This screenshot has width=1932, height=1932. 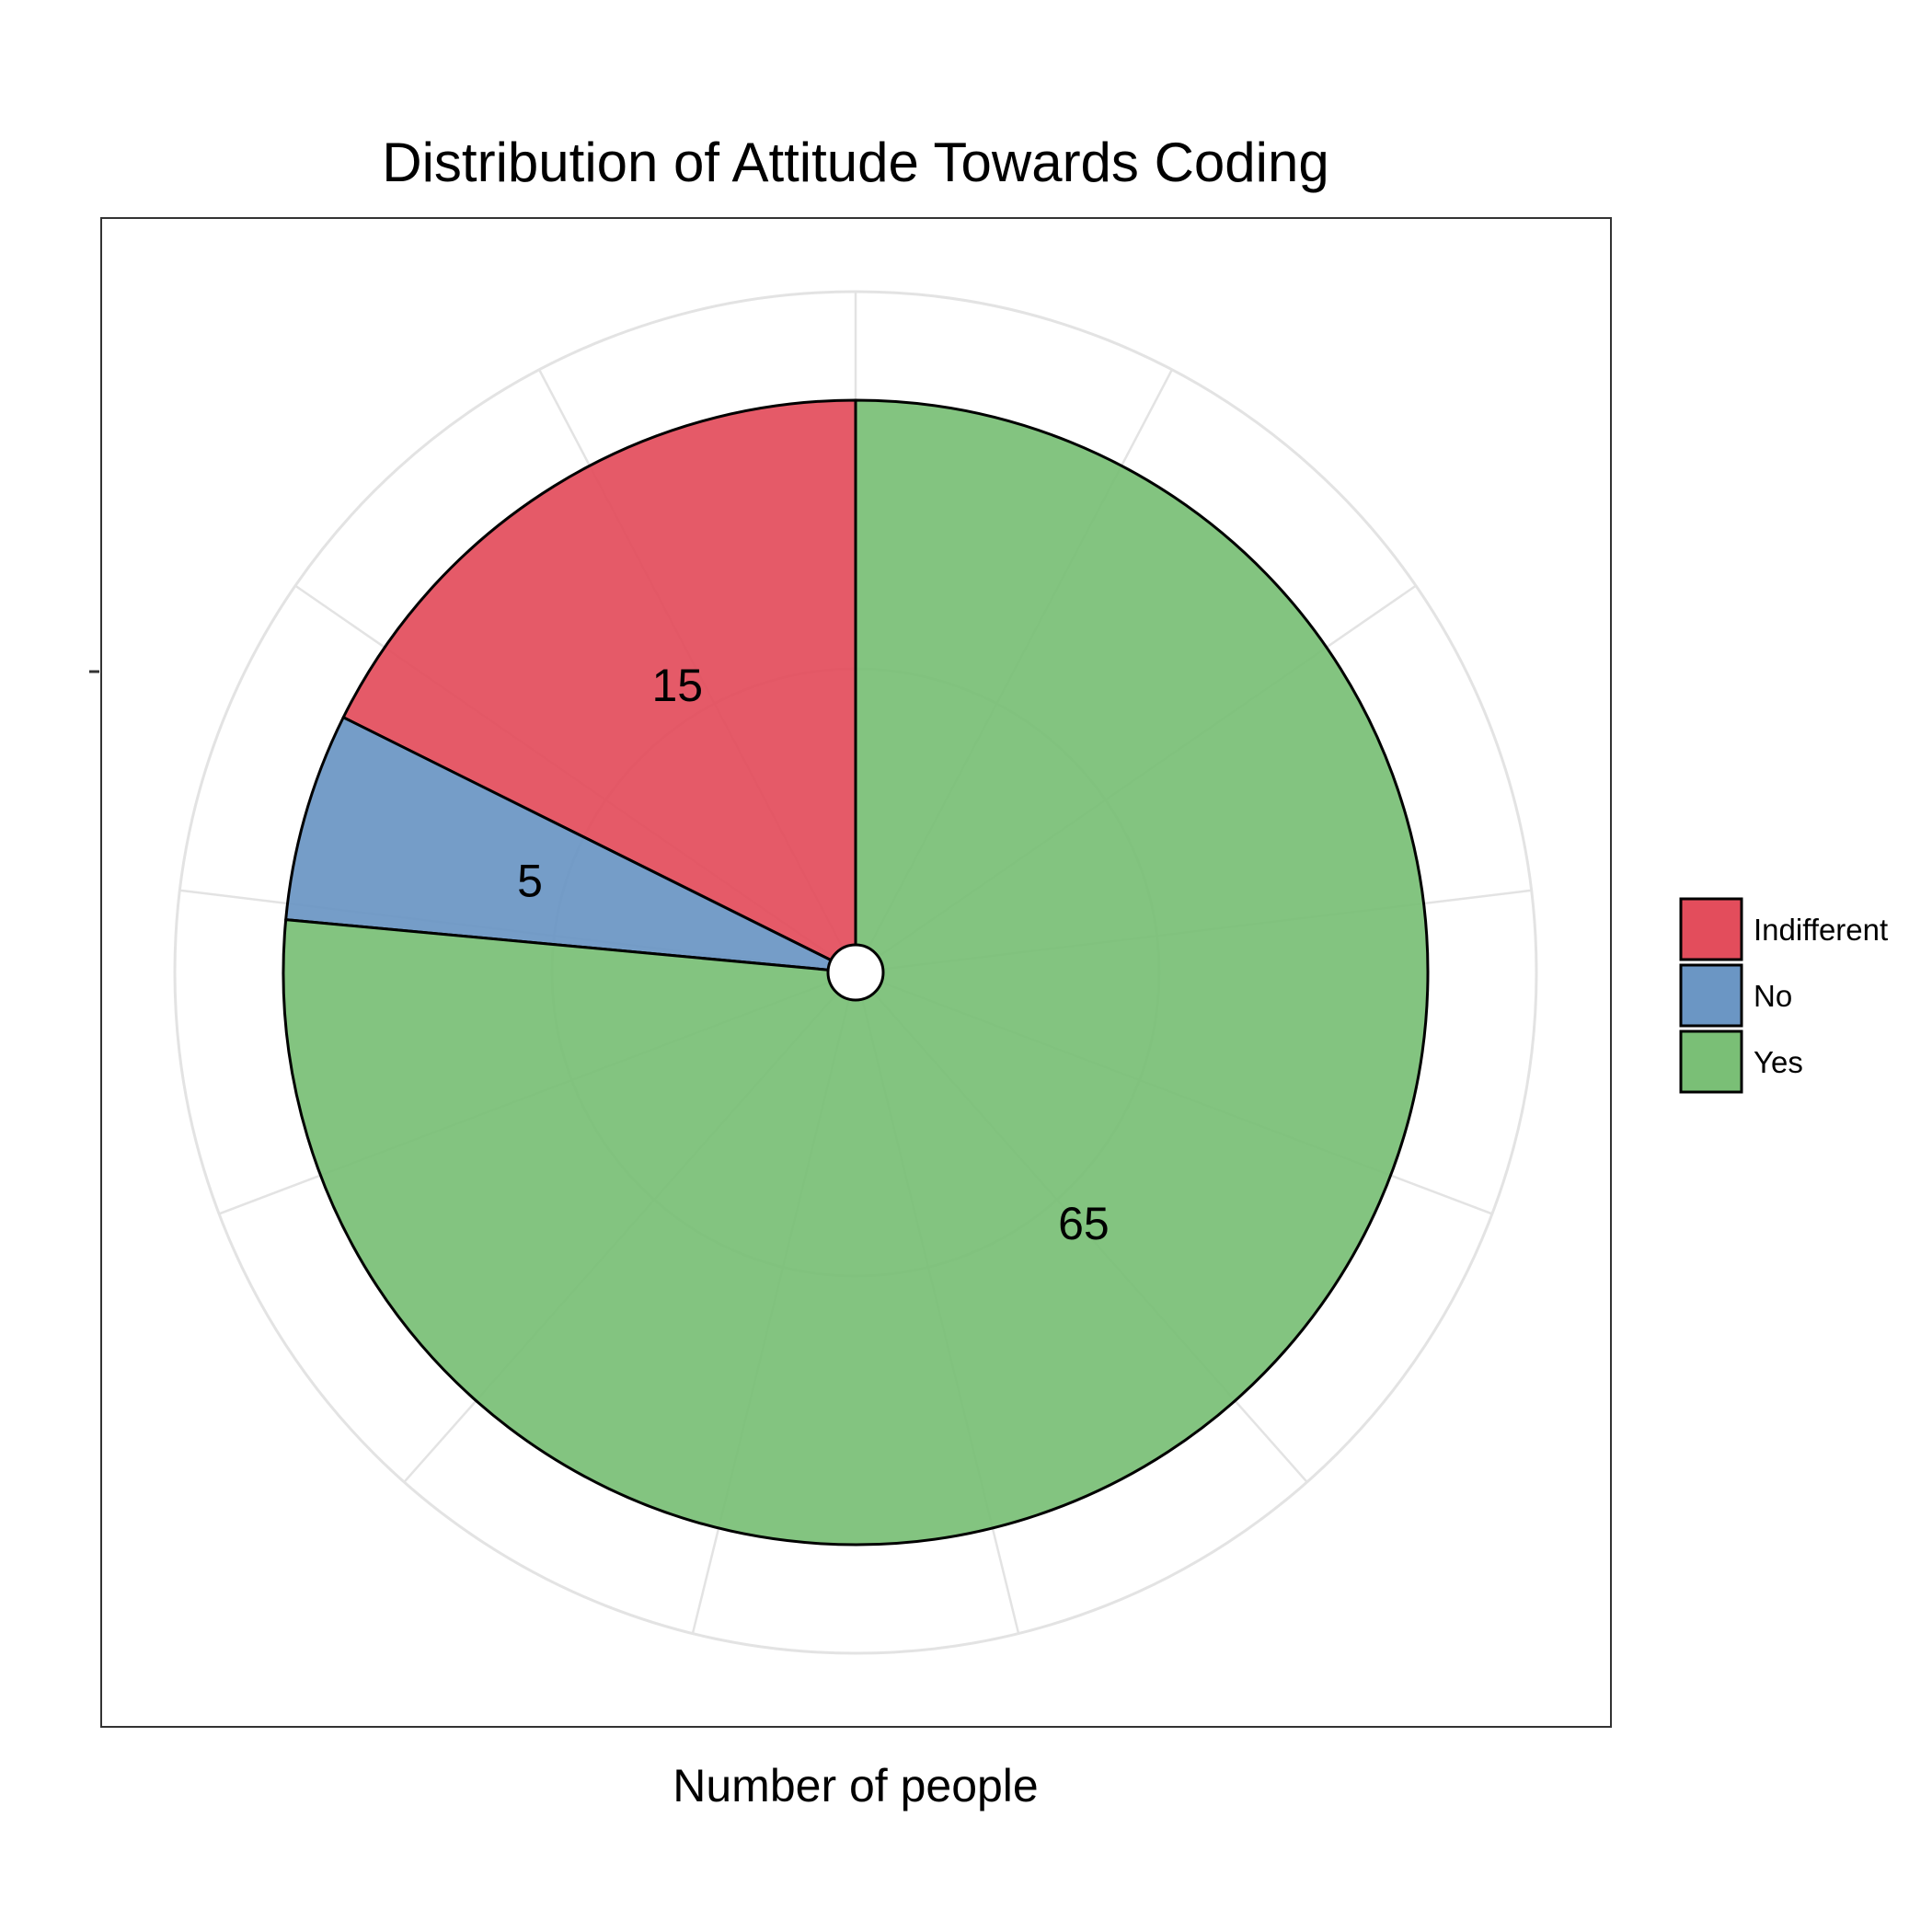 What do you see at coordinates (530, 880) in the screenshot?
I see `data-label-no: 5` at bounding box center [530, 880].